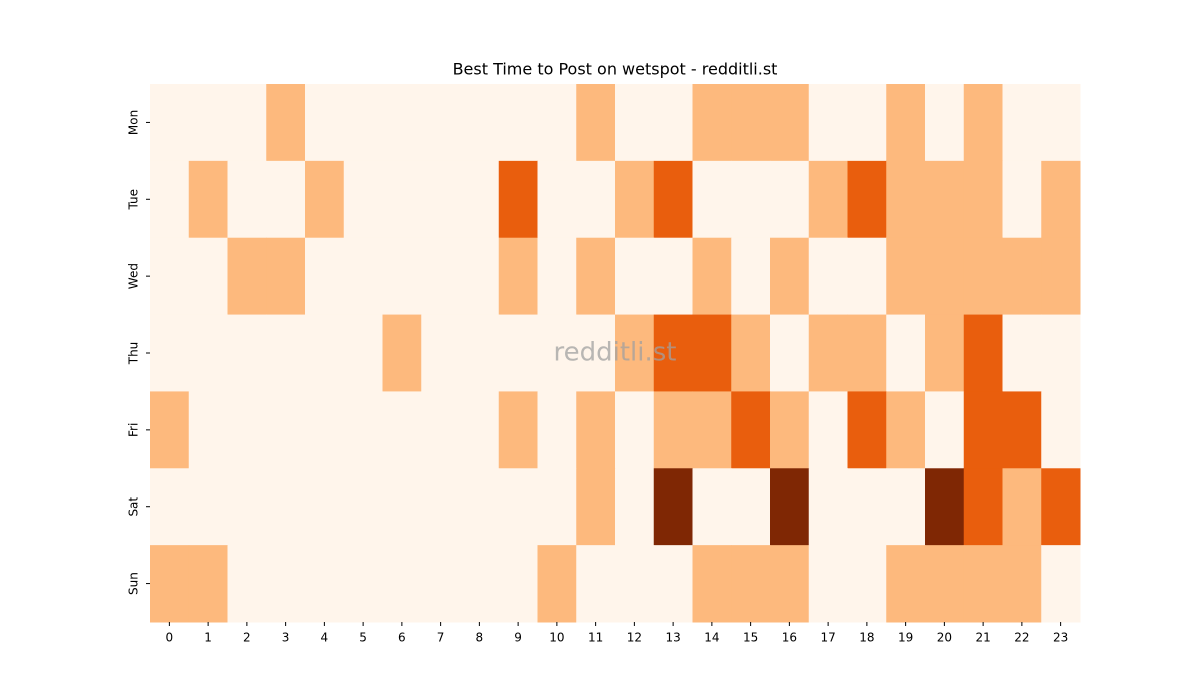  I want to click on x-tick-label: 17, so click(827, 638).